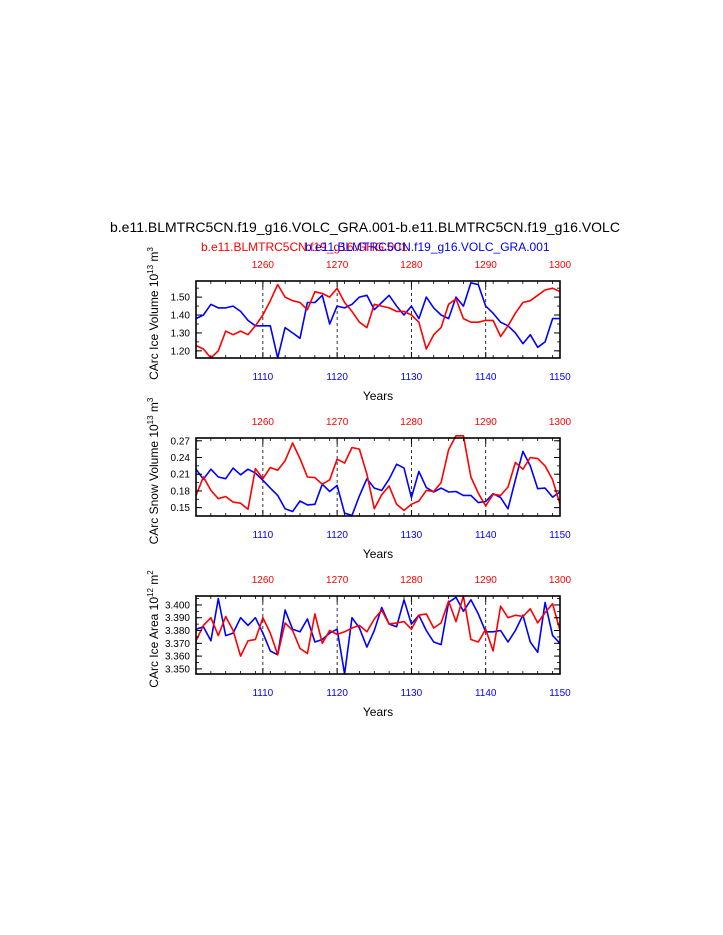 This screenshot has width=723, height=935. What do you see at coordinates (177, 618) in the screenshot?
I see `y-tick-label: 3.390` at bounding box center [177, 618].